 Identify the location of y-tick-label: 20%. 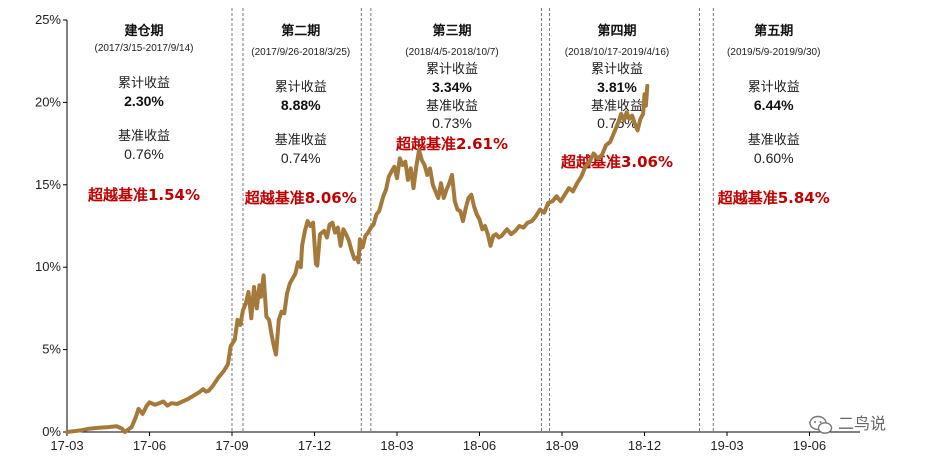
(48, 101).